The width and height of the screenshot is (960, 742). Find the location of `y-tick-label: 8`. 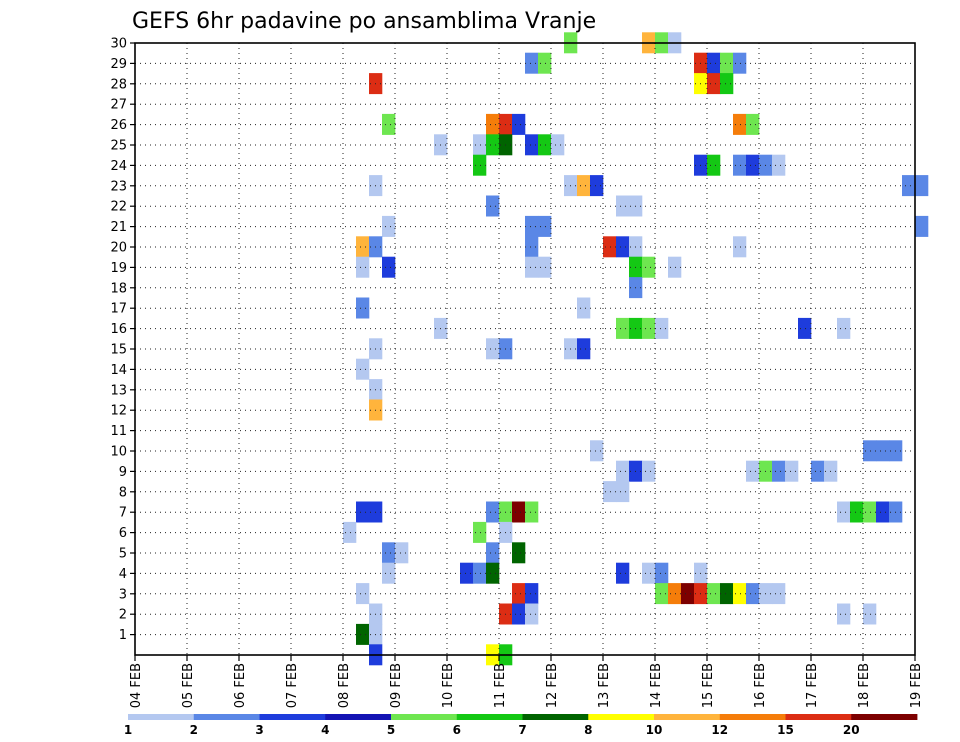

y-tick-label: 8 is located at coordinates (123, 492).